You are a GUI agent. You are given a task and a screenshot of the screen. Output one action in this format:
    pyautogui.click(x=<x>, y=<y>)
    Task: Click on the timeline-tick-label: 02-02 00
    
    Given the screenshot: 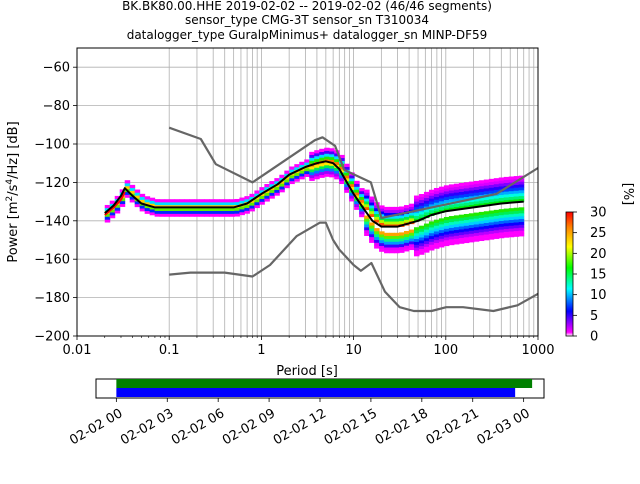 What is the action you would take?
    pyautogui.click(x=96, y=427)
    